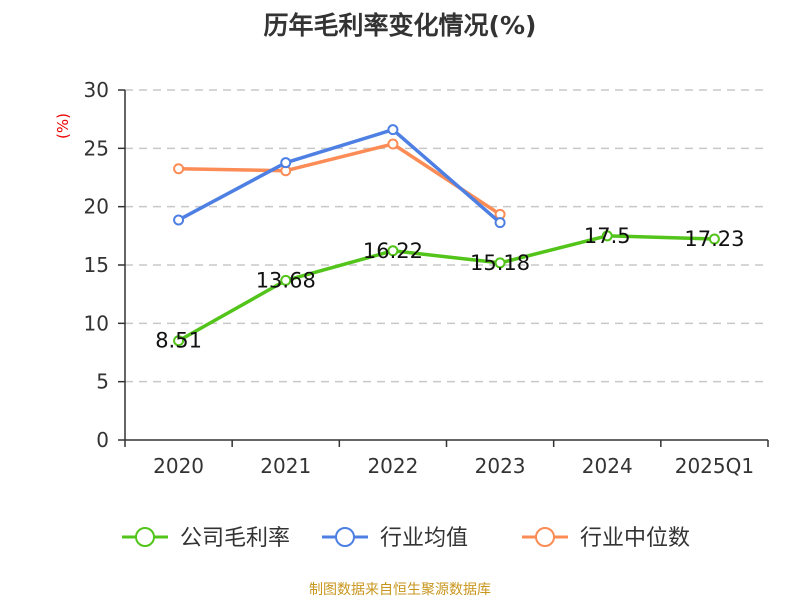  I want to click on data-label: 13.68, so click(286, 280).